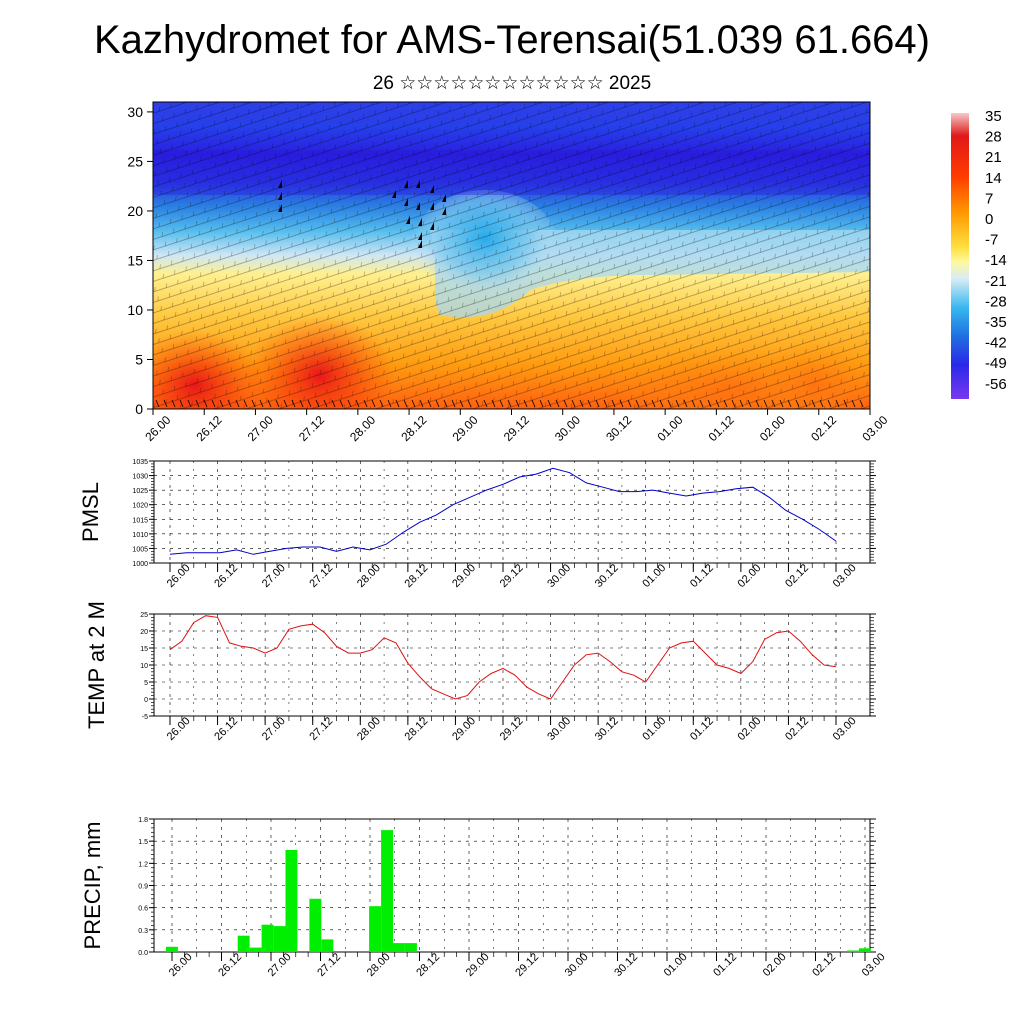  What do you see at coordinates (996, 281) in the screenshot?
I see `colorbar-label: -21` at bounding box center [996, 281].